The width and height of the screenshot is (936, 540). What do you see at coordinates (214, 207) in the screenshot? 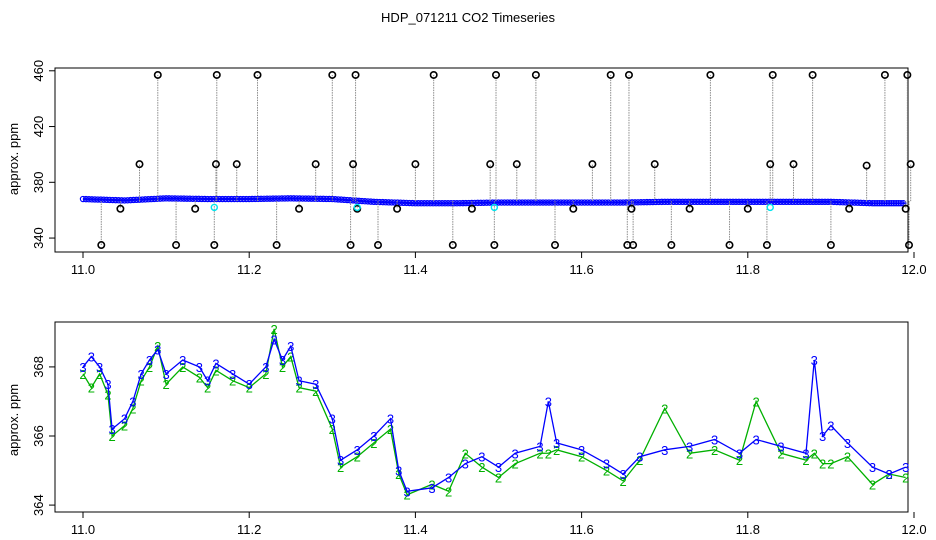
I see `cyan-point` at bounding box center [214, 207].